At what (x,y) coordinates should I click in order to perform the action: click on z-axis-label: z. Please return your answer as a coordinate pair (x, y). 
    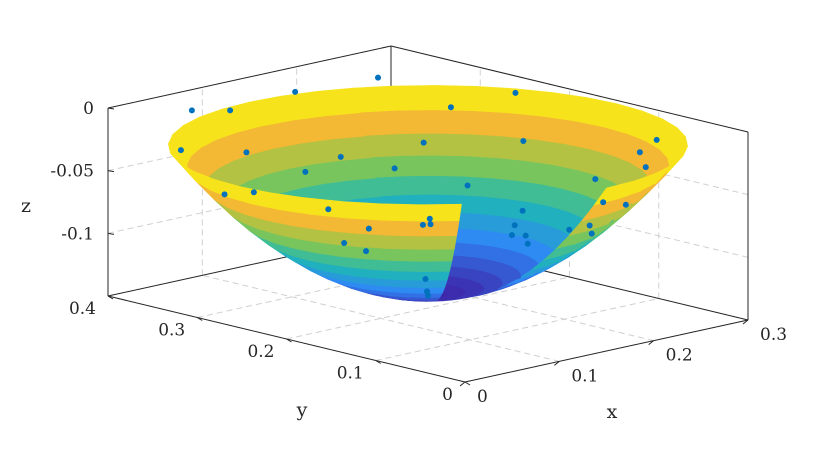
    Looking at the image, I should click on (26, 206).